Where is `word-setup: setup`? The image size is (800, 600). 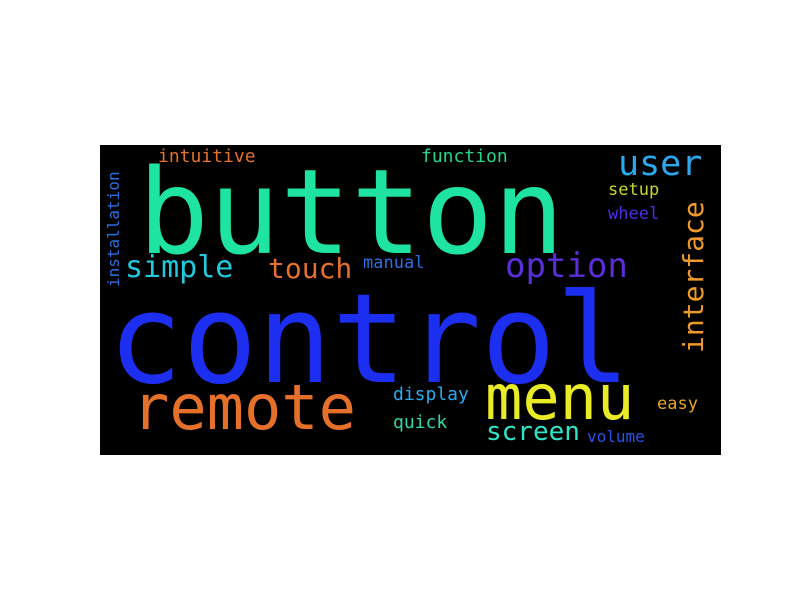 word-setup: setup is located at coordinates (634, 190).